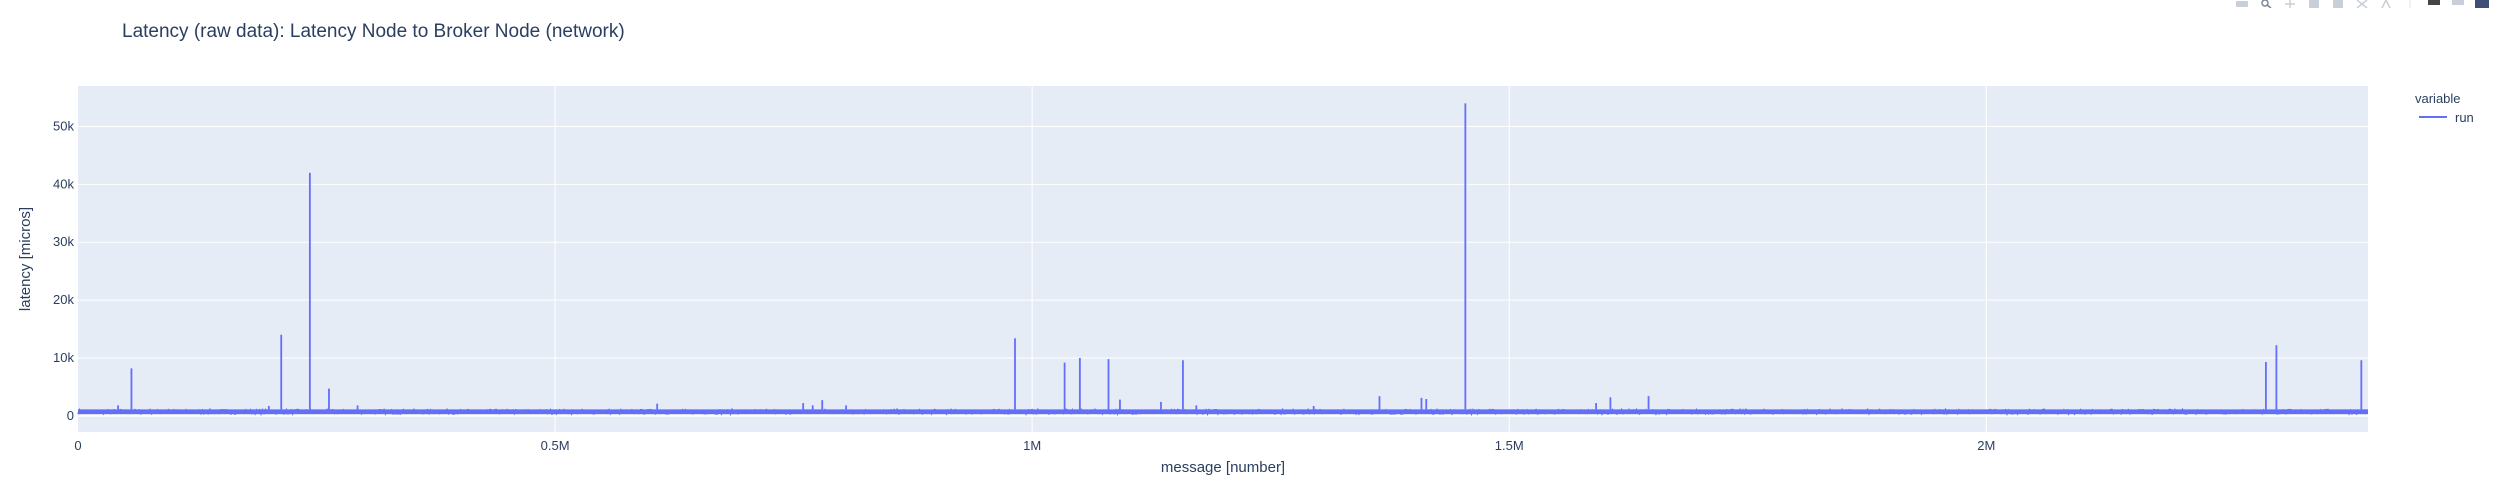  I want to click on x-tick-label: 1M, so click(1032, 445).